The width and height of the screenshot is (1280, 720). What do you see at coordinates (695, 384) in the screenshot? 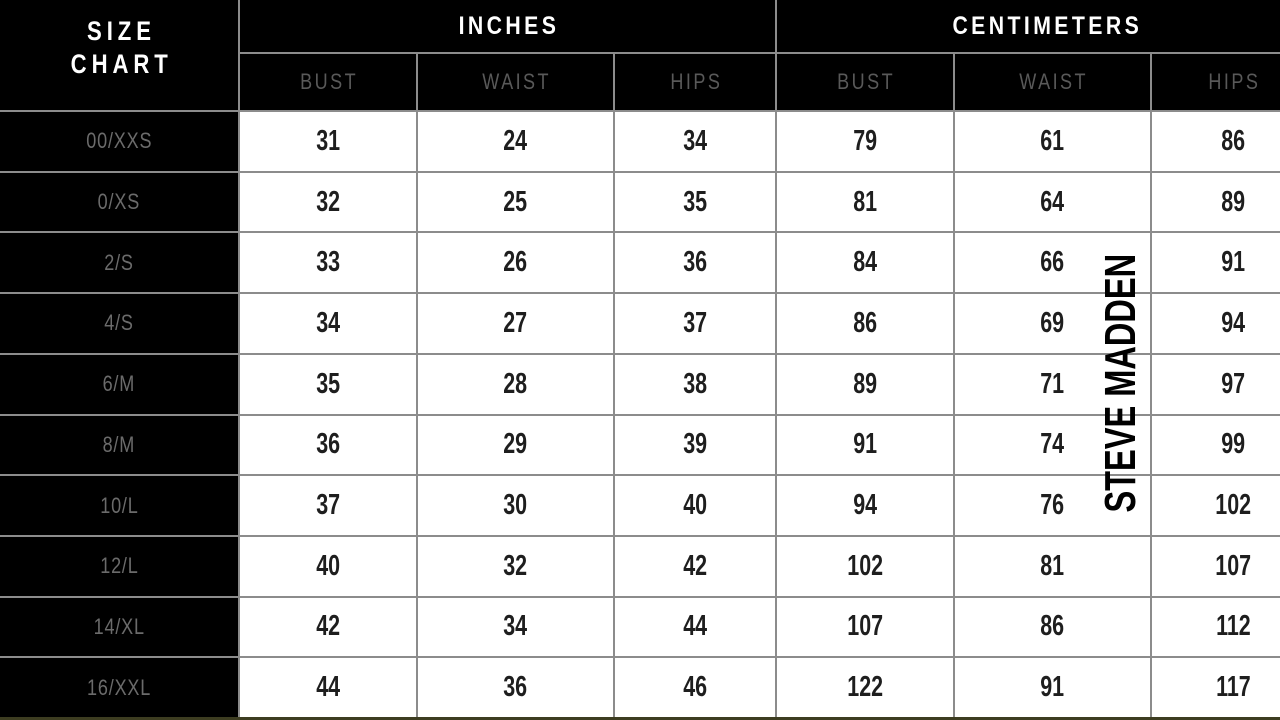
I see `hips-inches-value: 38` at bounding box center [695, 384].